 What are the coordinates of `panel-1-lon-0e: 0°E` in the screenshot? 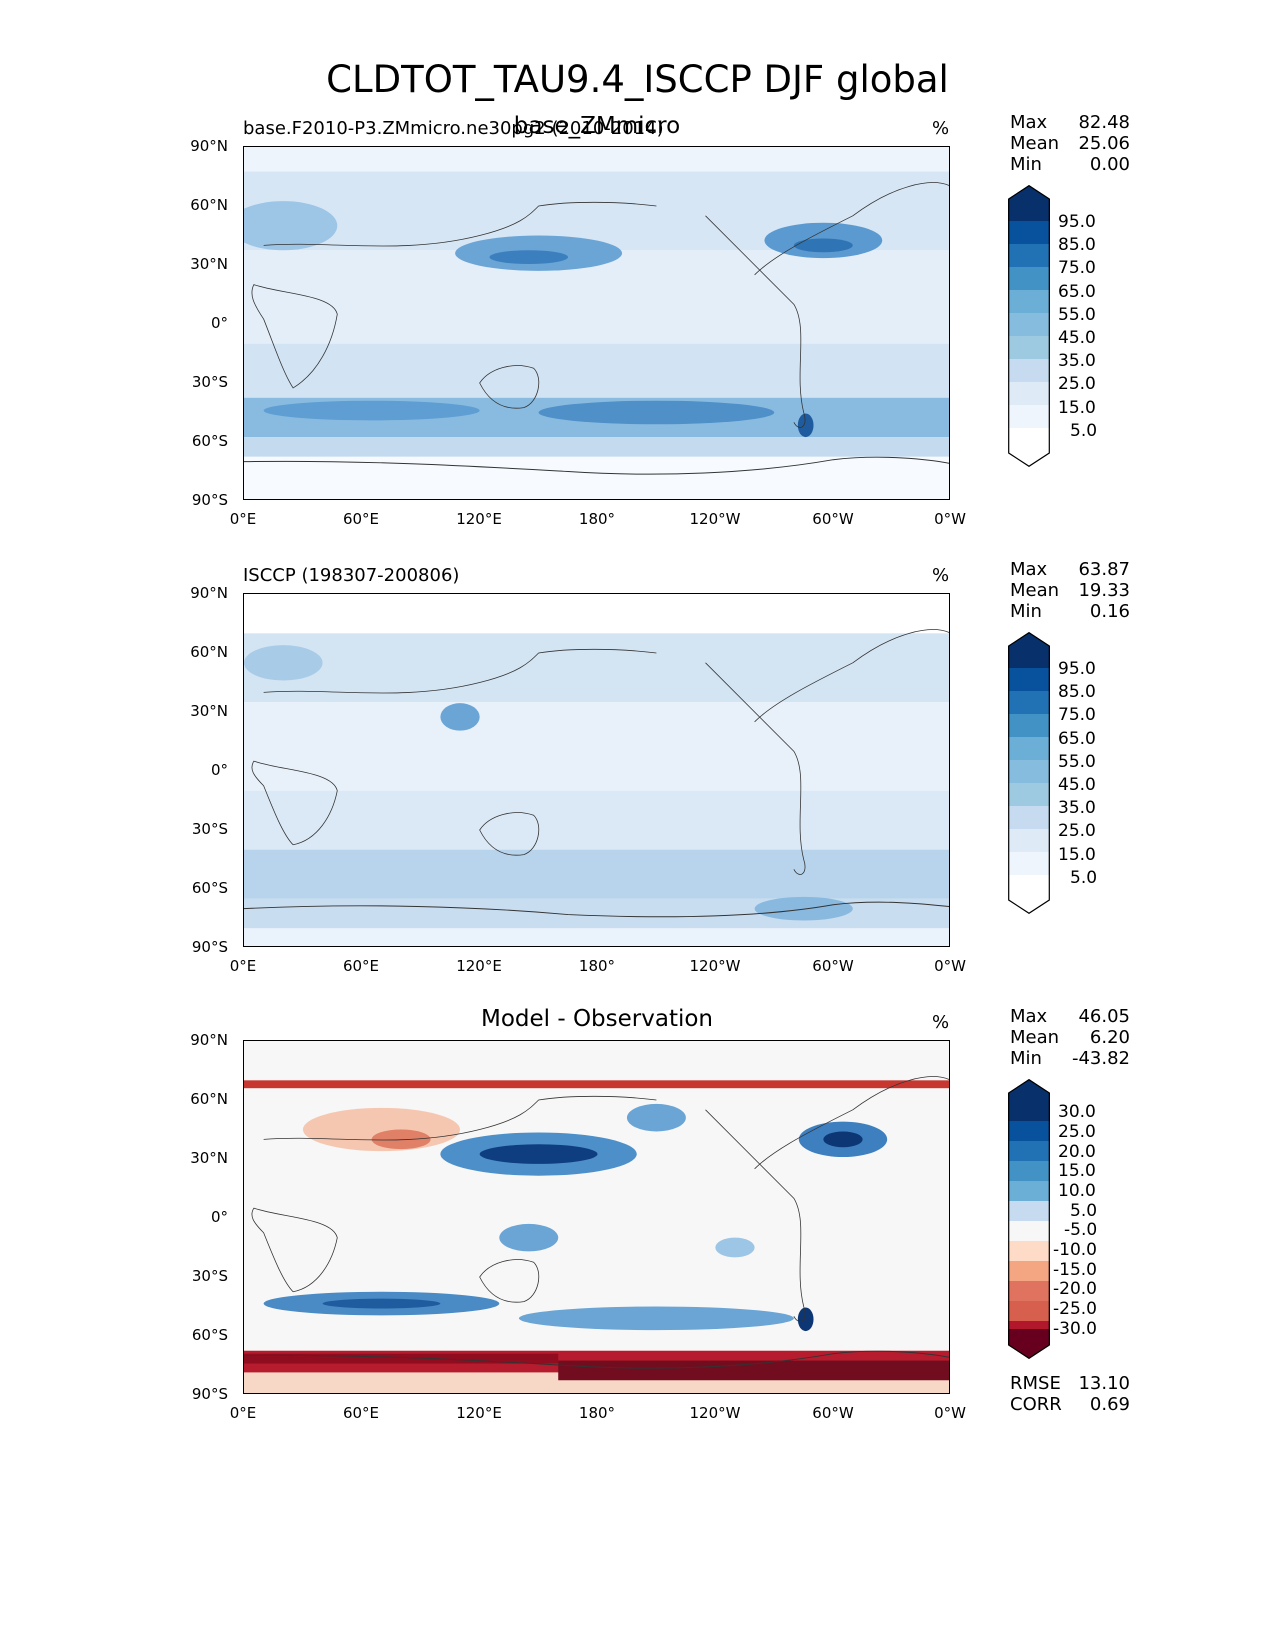 It's located at (243, 519).